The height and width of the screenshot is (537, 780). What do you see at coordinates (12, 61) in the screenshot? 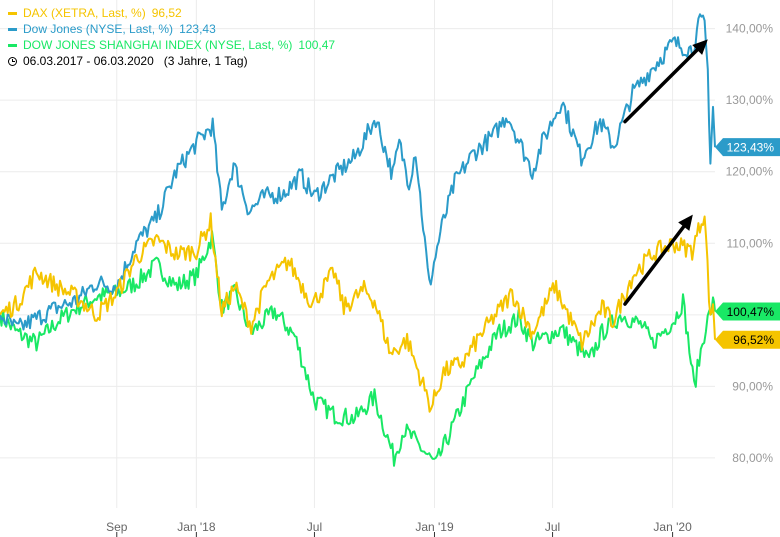
I see `clock-icon` at bounding box center [12, 61].